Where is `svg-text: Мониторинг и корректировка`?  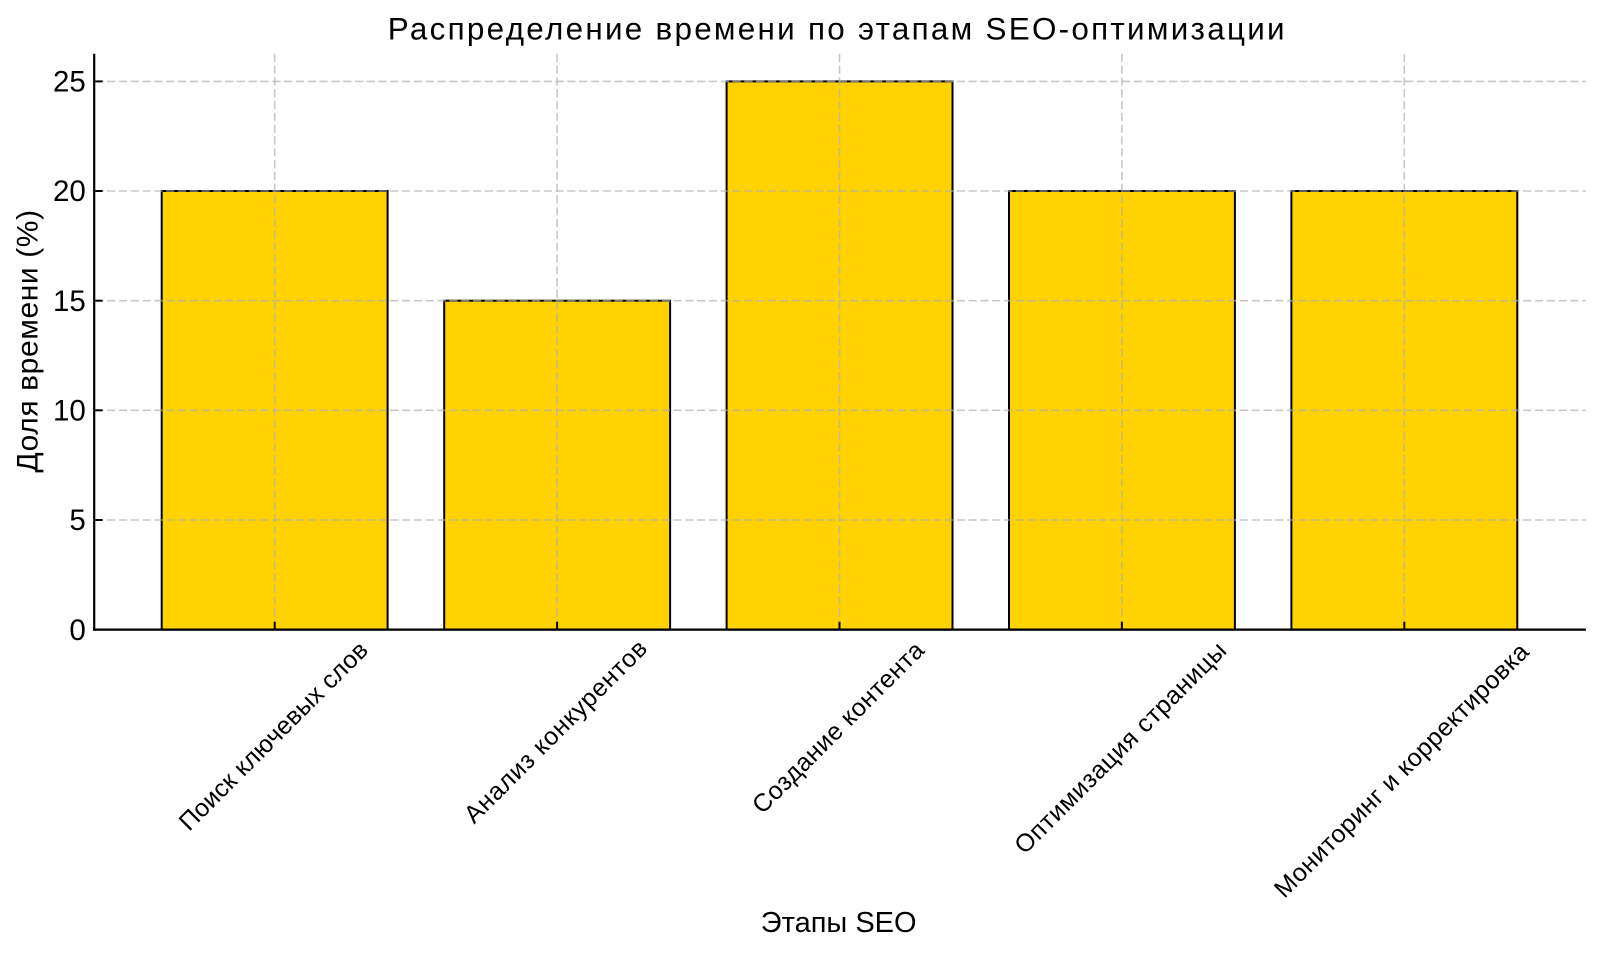 svg-text: Мониторинг и корректировка is located at coordinates (1402, 770).